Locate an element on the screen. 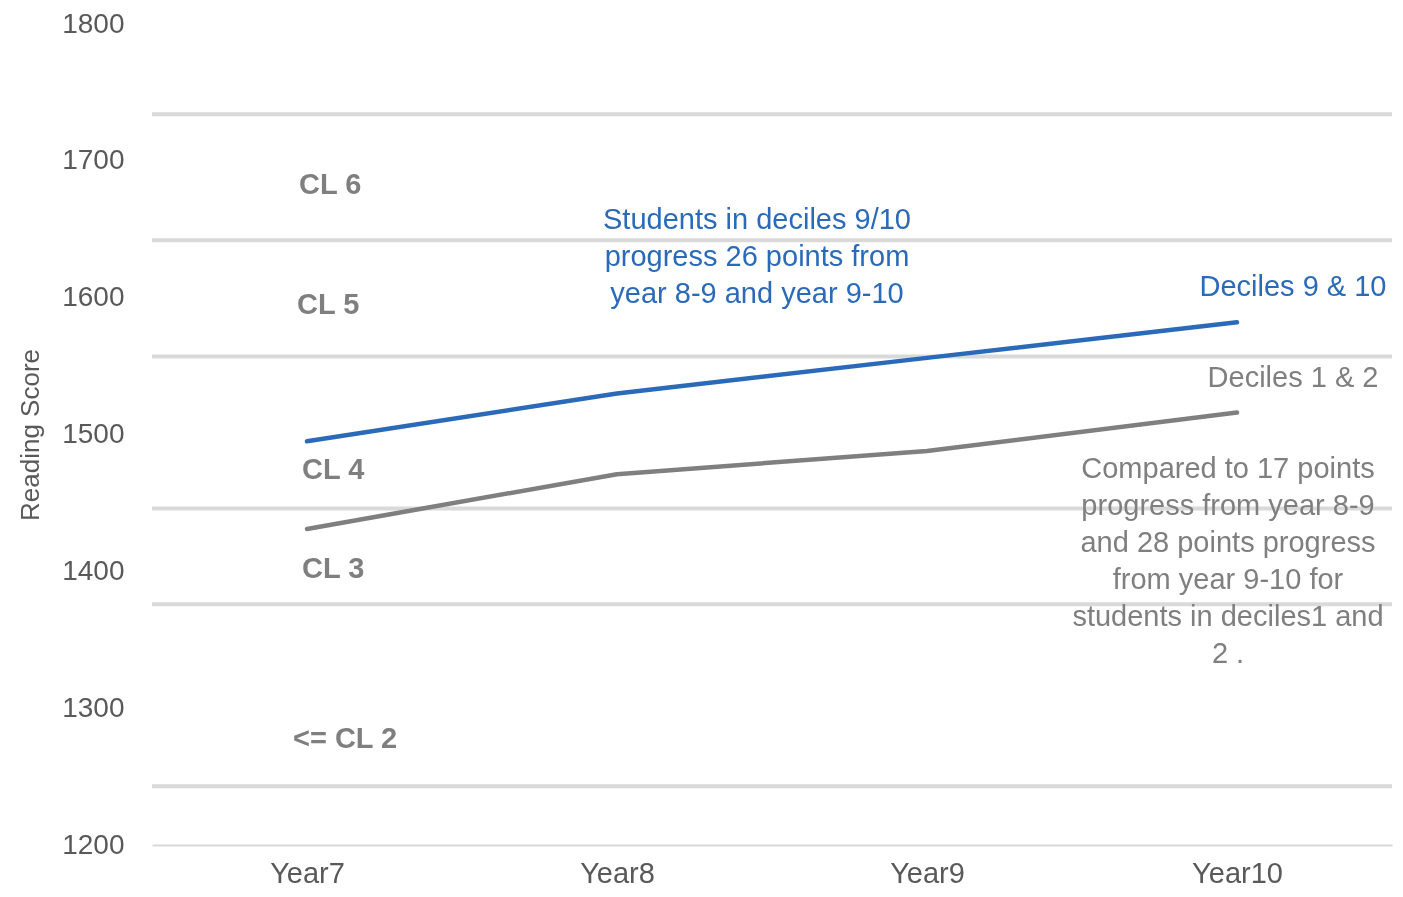 This screenshot has width=1403, height=897. y-tick-label: 1400 is located at coordinates (93, 570).